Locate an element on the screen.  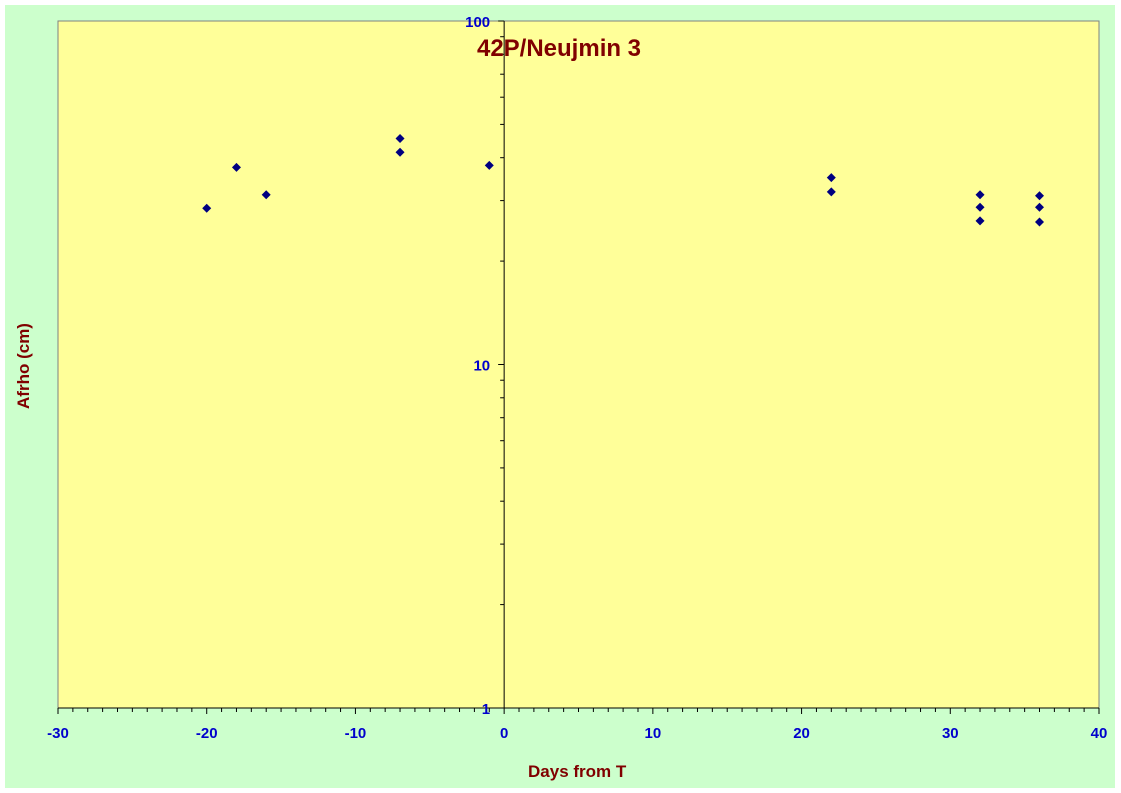
y-tick-label: 10 is located at coordinates (481, 366).